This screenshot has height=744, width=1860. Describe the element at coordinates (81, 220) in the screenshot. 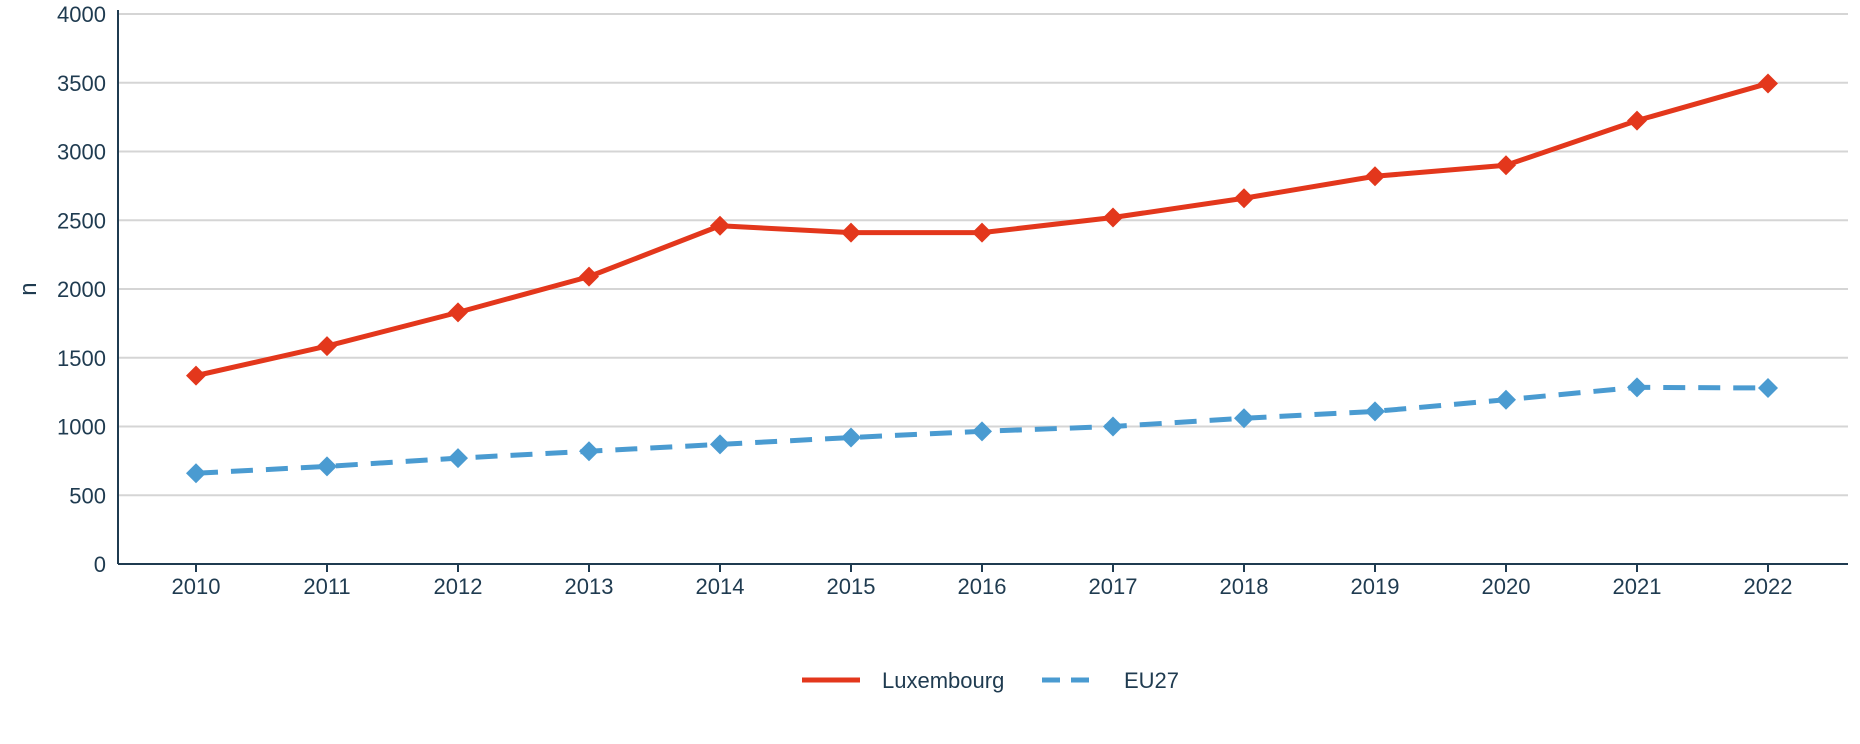

I see `y-tick-label: 2500` at that location.